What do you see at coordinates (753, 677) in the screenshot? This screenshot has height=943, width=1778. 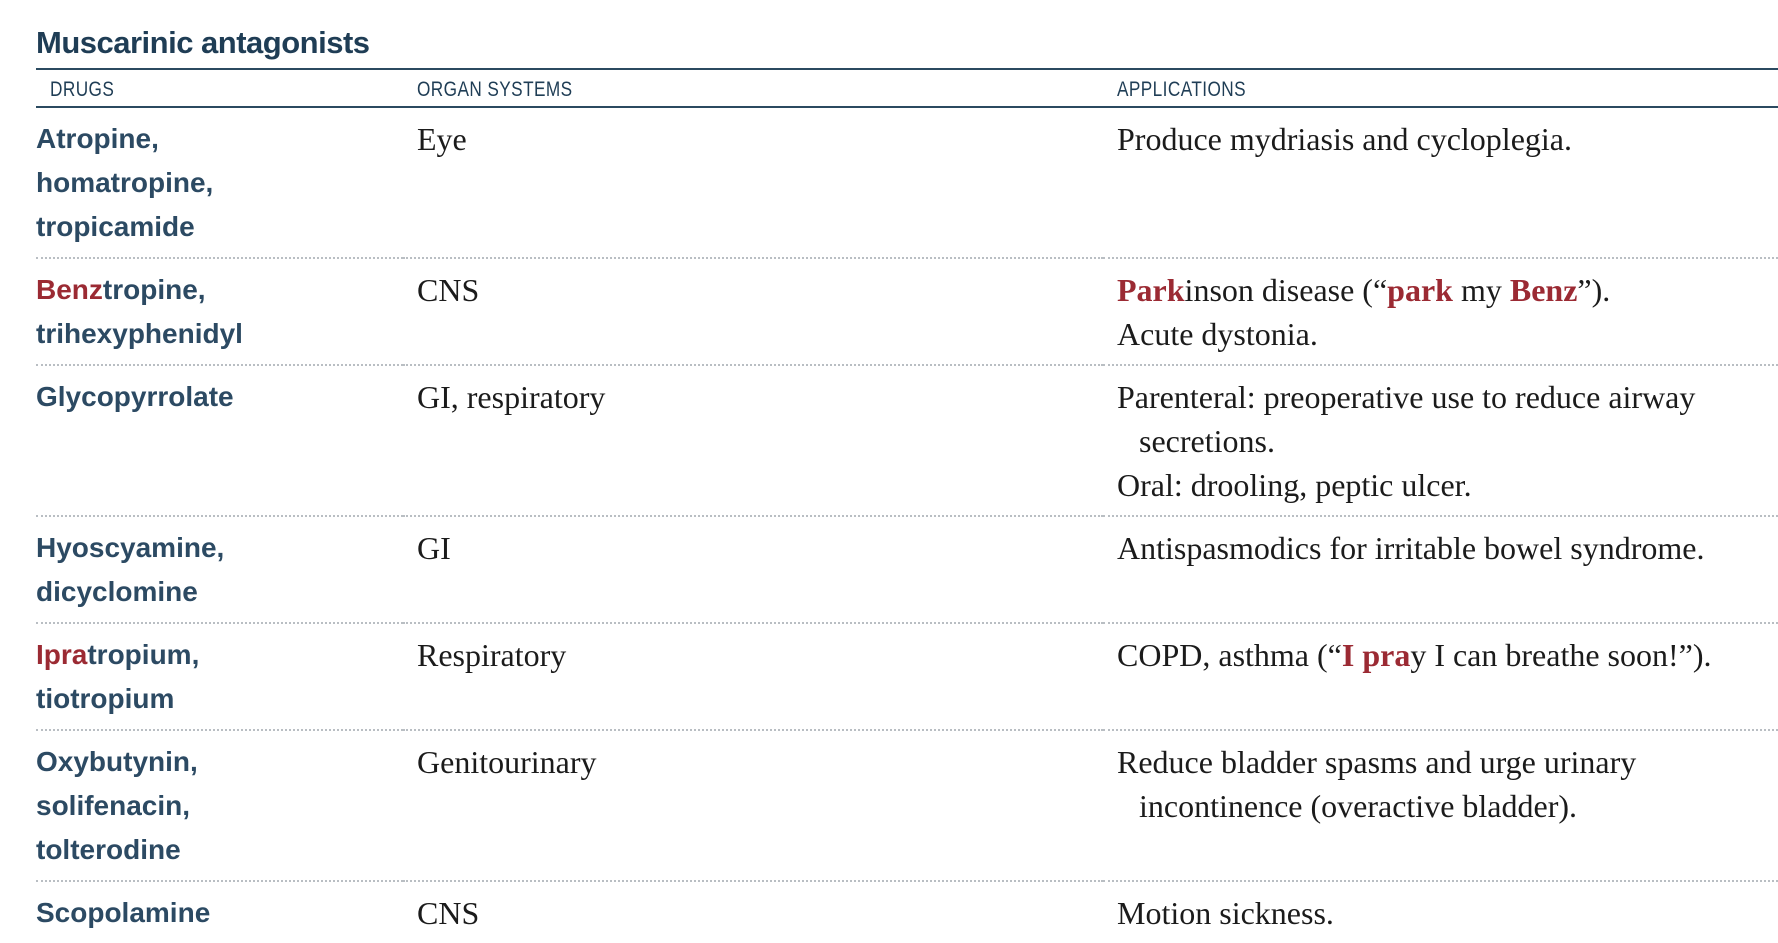 I see `organ-system-cell: Respiratory` at bounding box center [753, 677].